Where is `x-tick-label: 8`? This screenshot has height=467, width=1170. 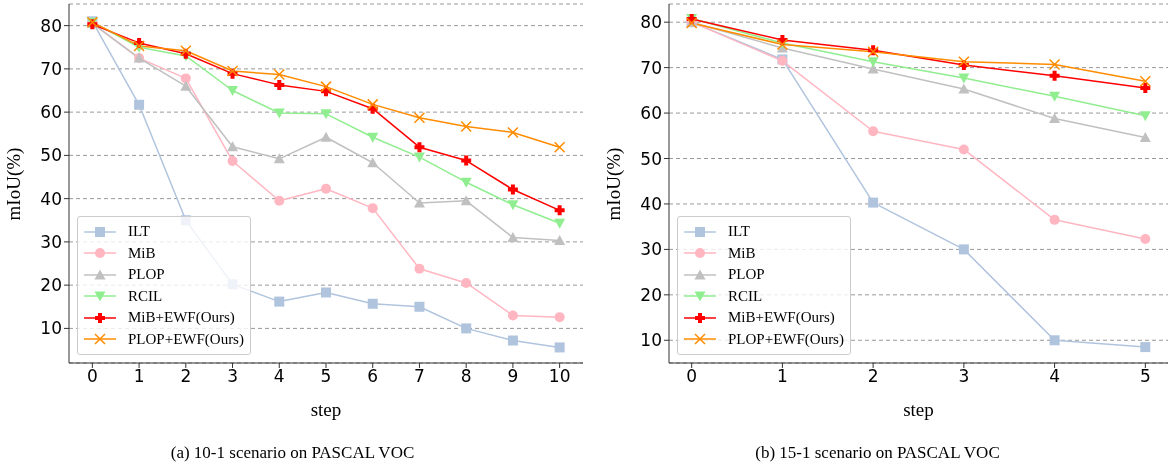
x-tick-label: 8 is located at coordinates (466, 376).